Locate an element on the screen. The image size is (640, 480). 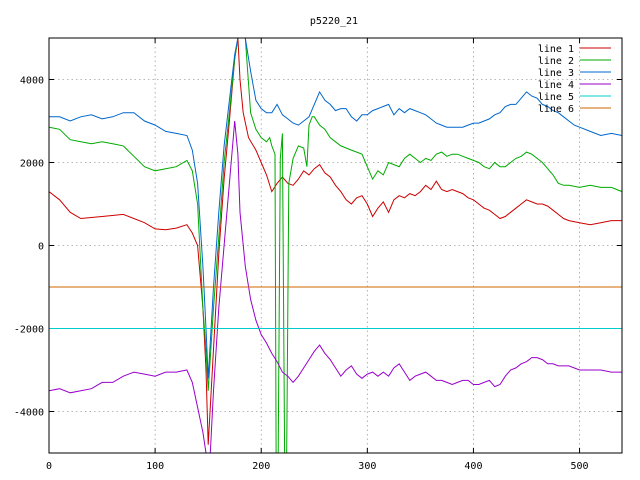
y-tick-label: 4000 is located at coordinates (32, 81).